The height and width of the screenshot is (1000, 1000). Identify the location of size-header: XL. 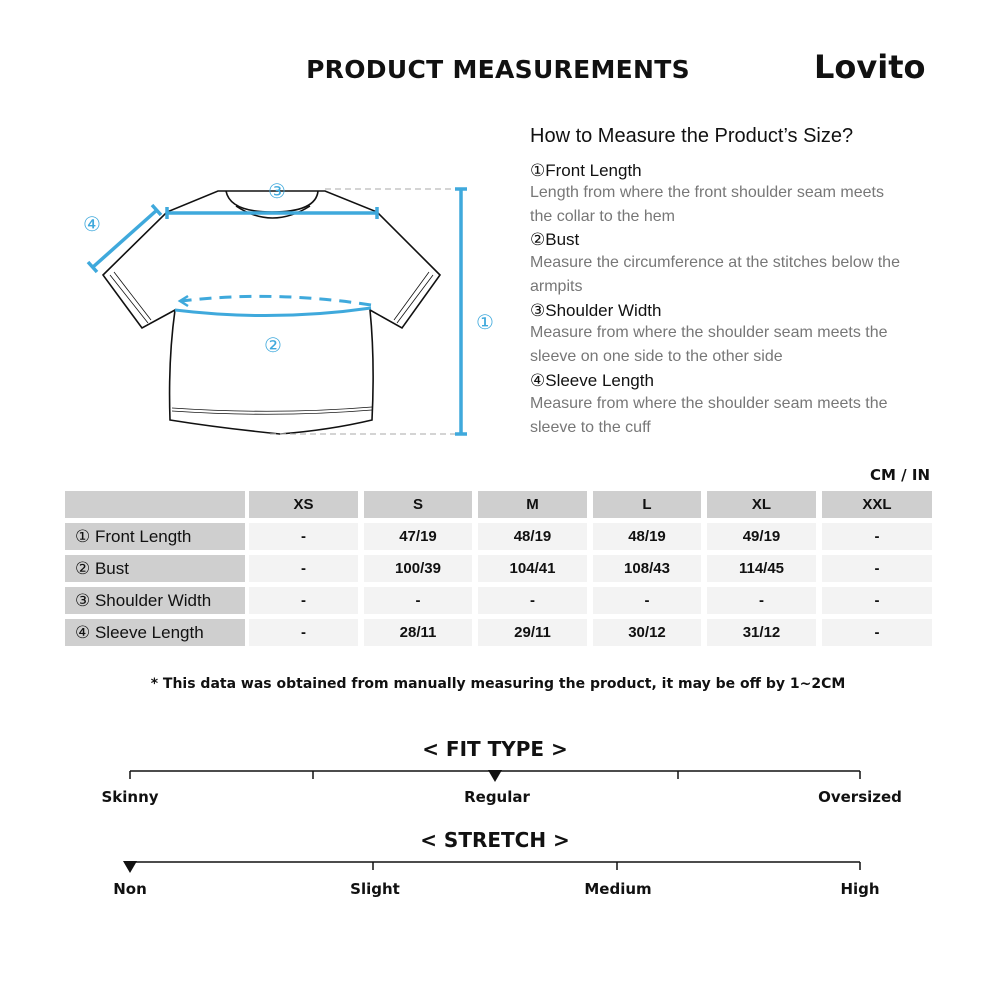
(761, 504).